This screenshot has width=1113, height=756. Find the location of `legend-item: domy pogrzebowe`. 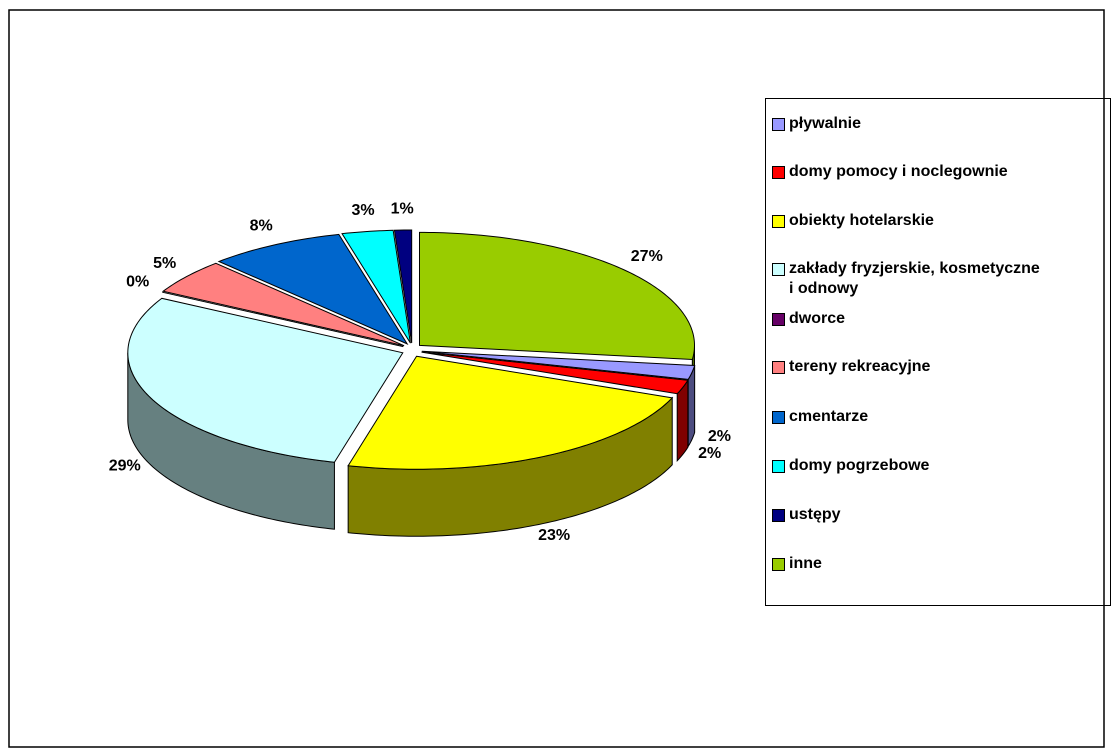

legend-item: domy pogrzebowe is located at coordinates (907, 466).